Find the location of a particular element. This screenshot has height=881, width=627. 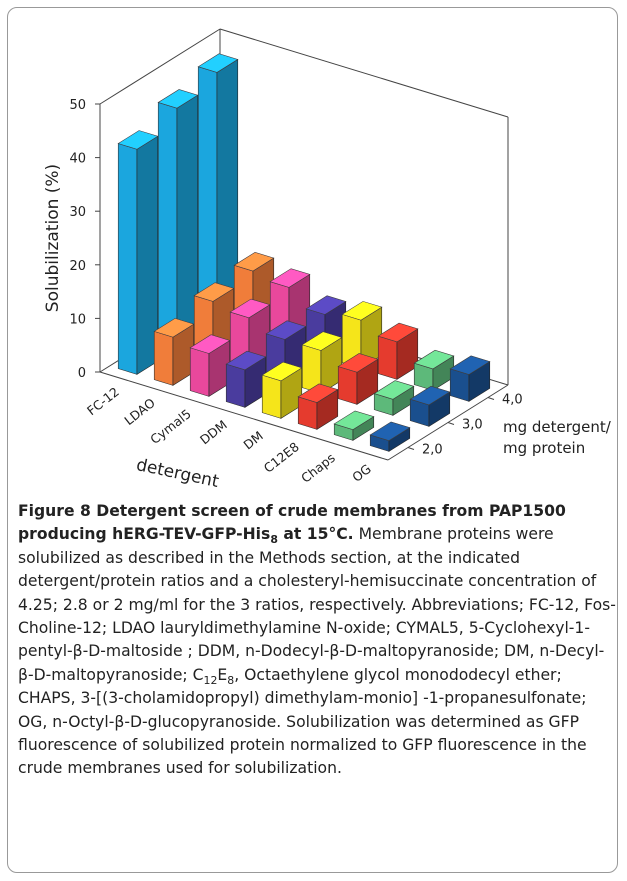

x-tick-label: DDM is located at coordinates (213, 432).